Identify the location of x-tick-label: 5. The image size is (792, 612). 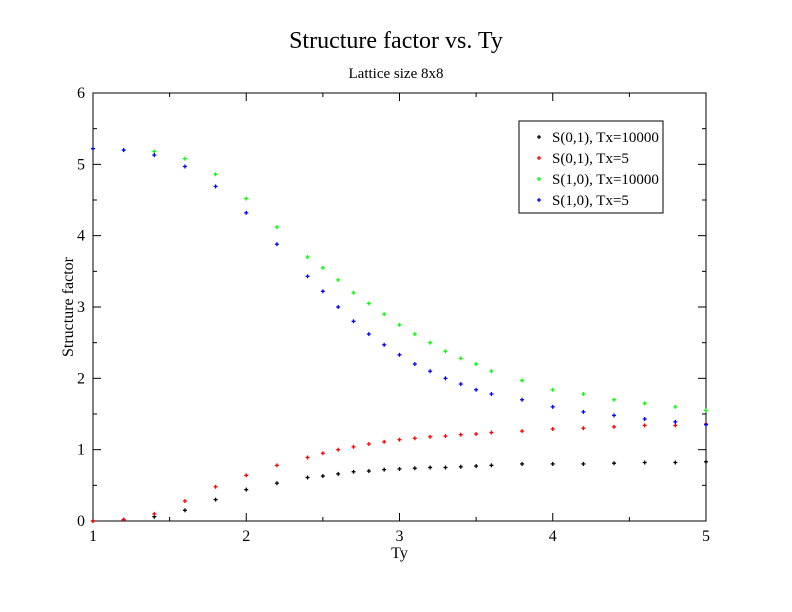
(706, 536).